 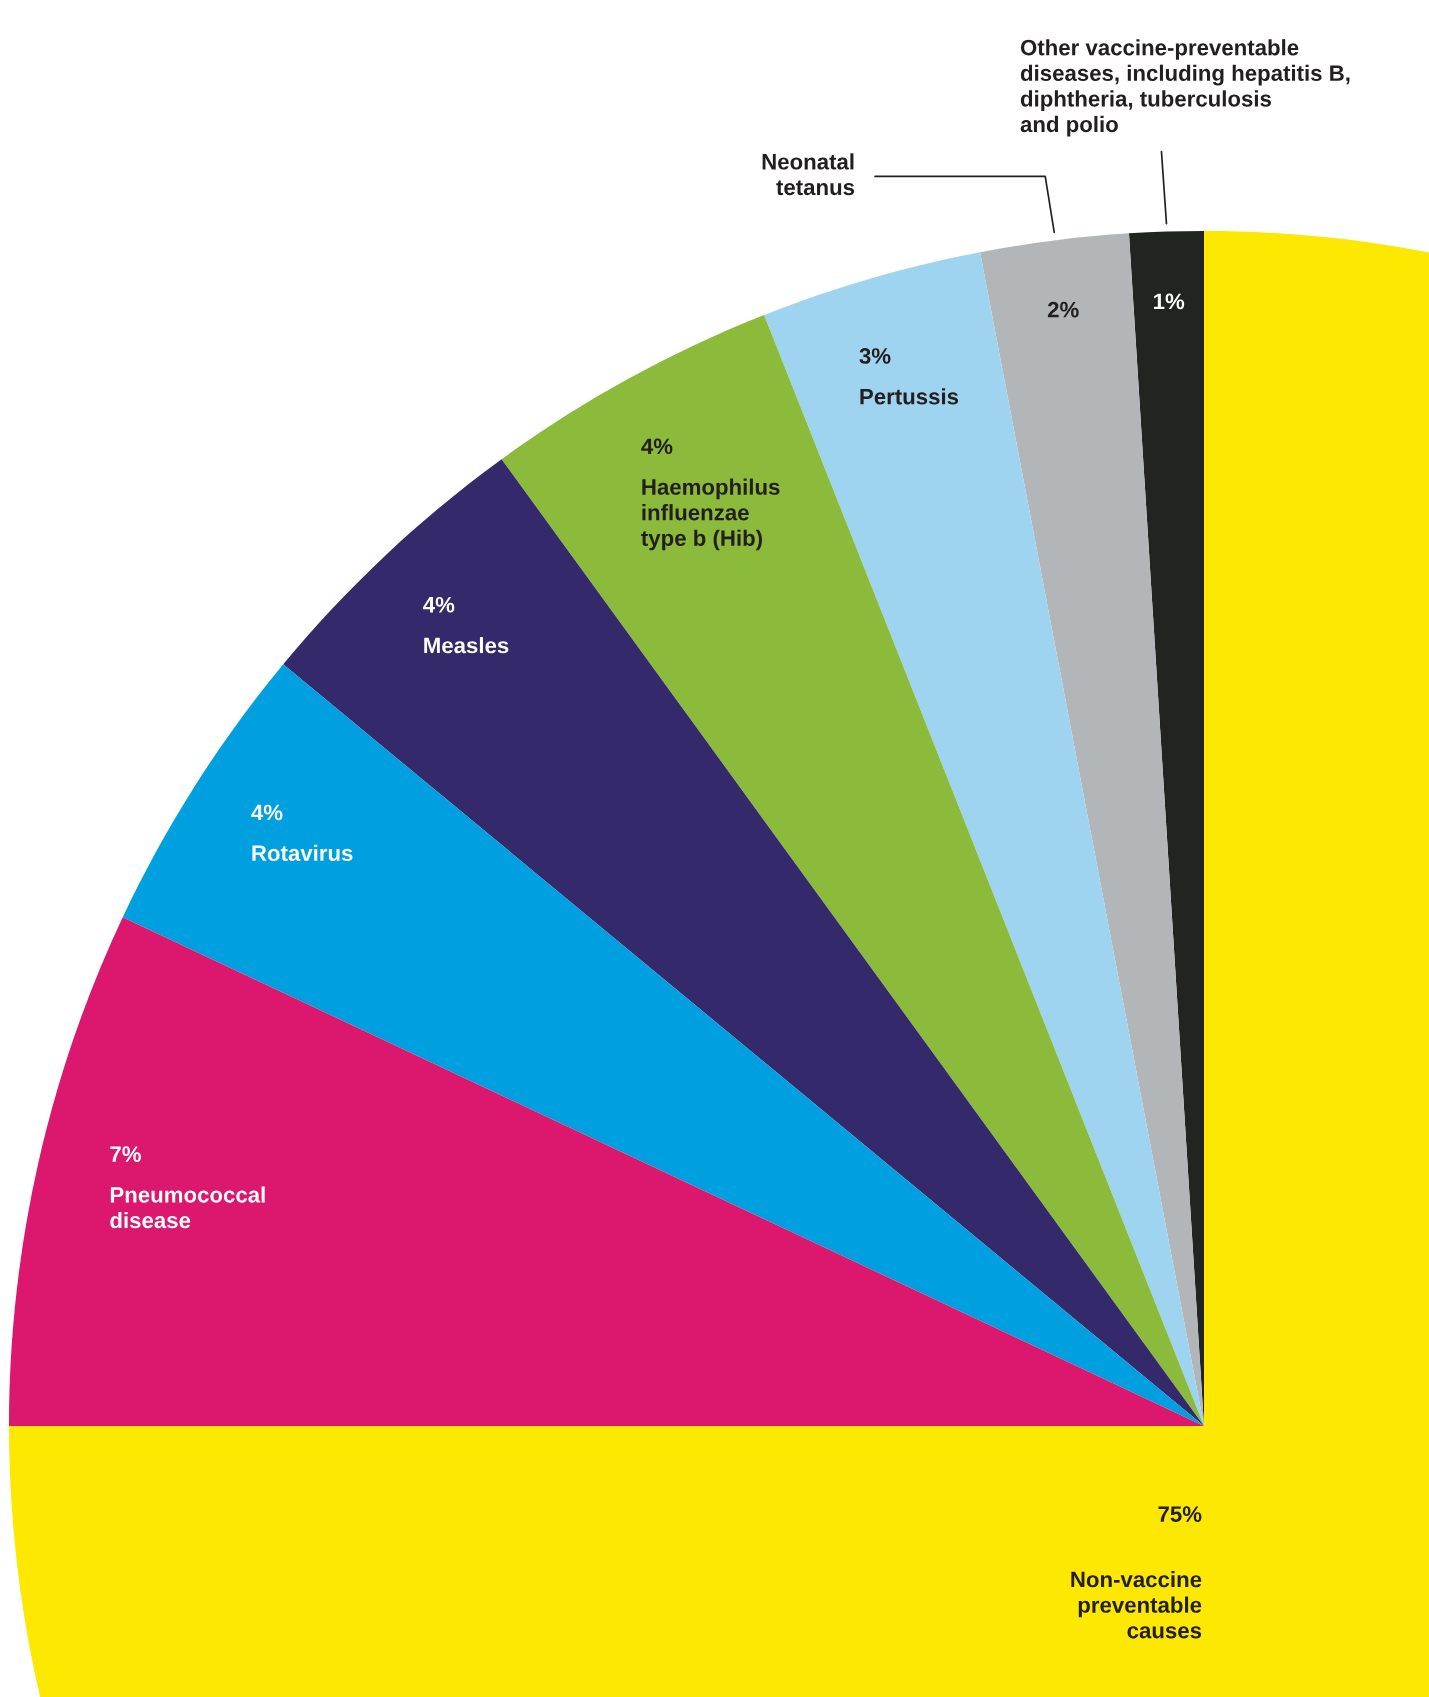 I want to click on slice-label: Pneumococcal disease, so click(x=187, y=1207).